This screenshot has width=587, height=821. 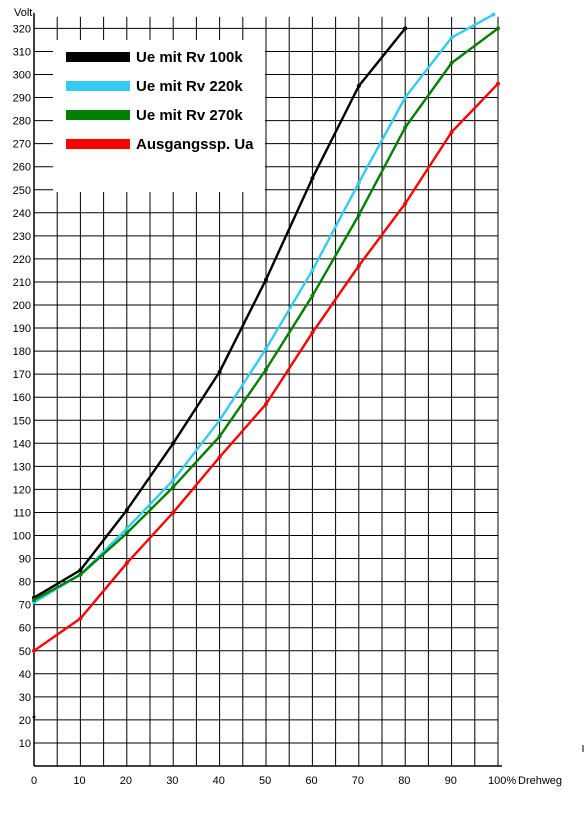 I want to click on legend-label: Ue mit Rv 270k, so click(x=189, y=115).